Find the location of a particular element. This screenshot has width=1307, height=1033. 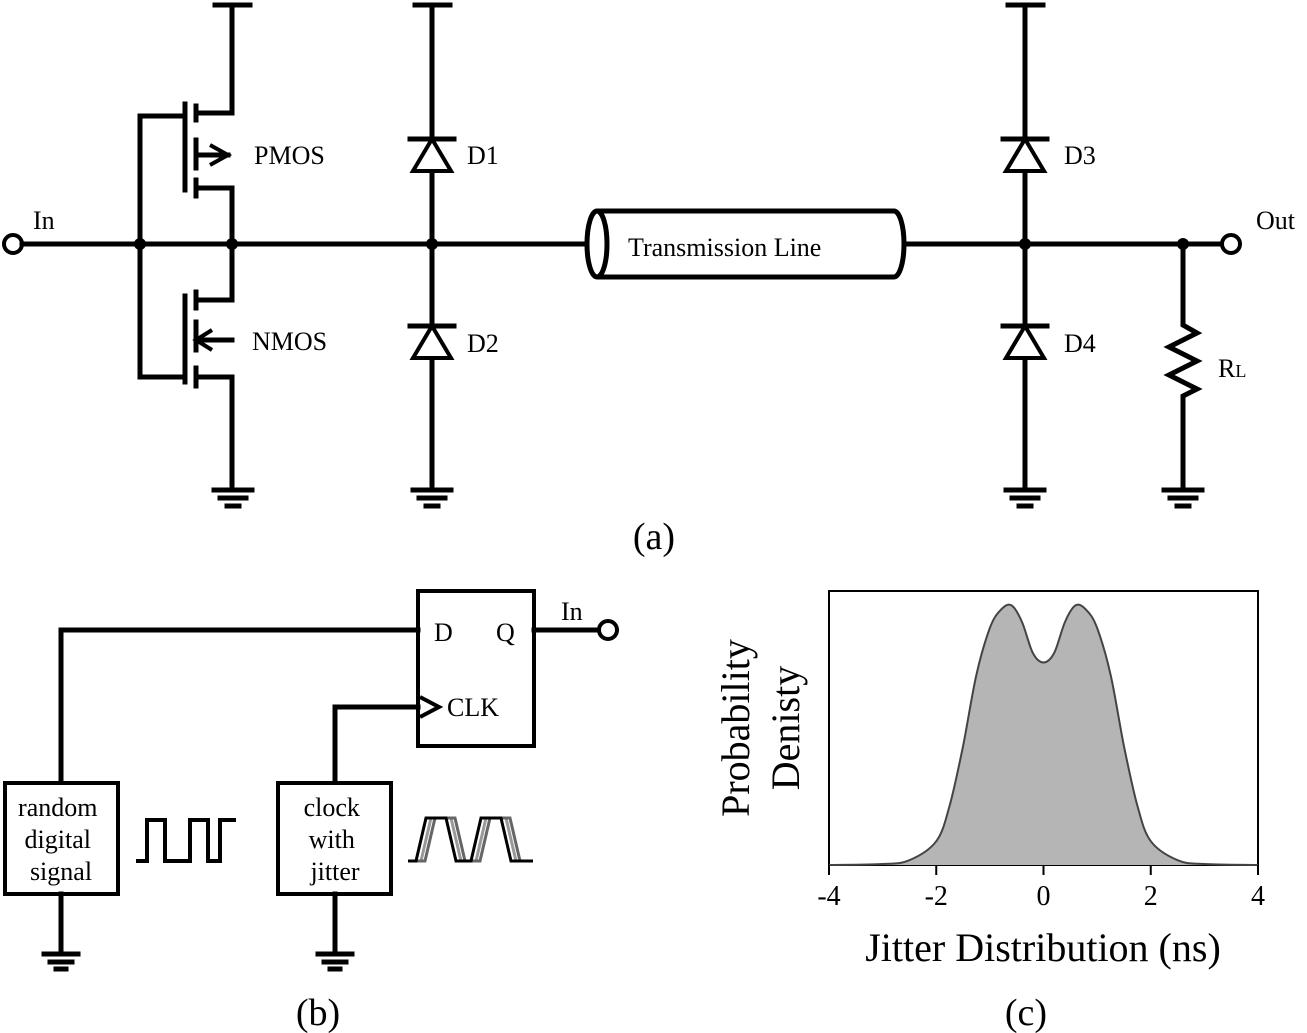

output-terminal is located at coordinates (1231, 244).